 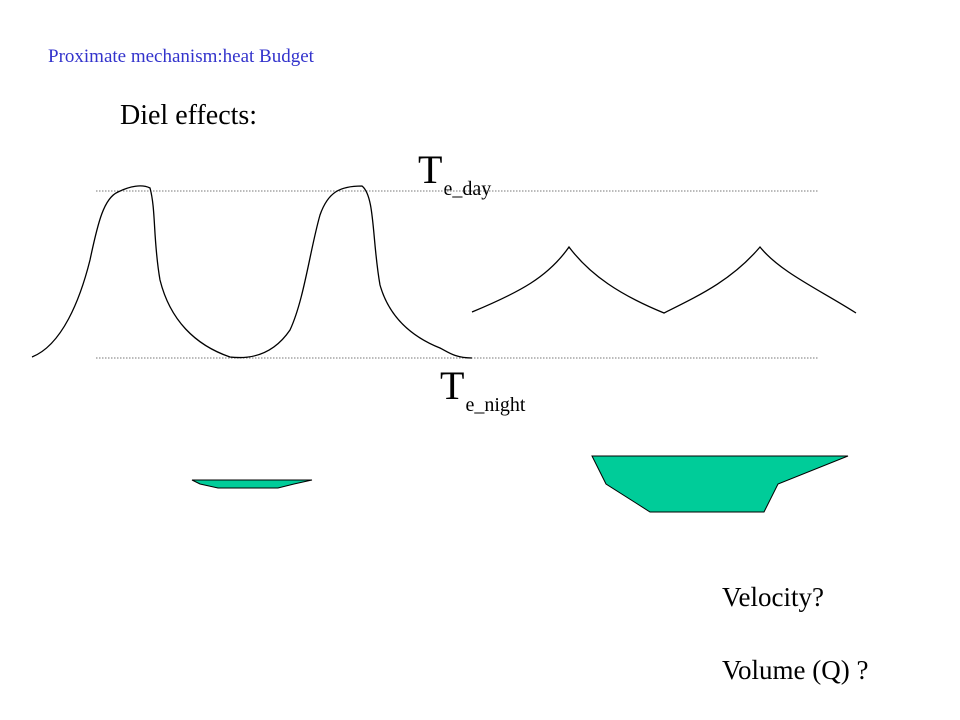 I want to click on te-day-symbol: T, so click(x=430, y=169).